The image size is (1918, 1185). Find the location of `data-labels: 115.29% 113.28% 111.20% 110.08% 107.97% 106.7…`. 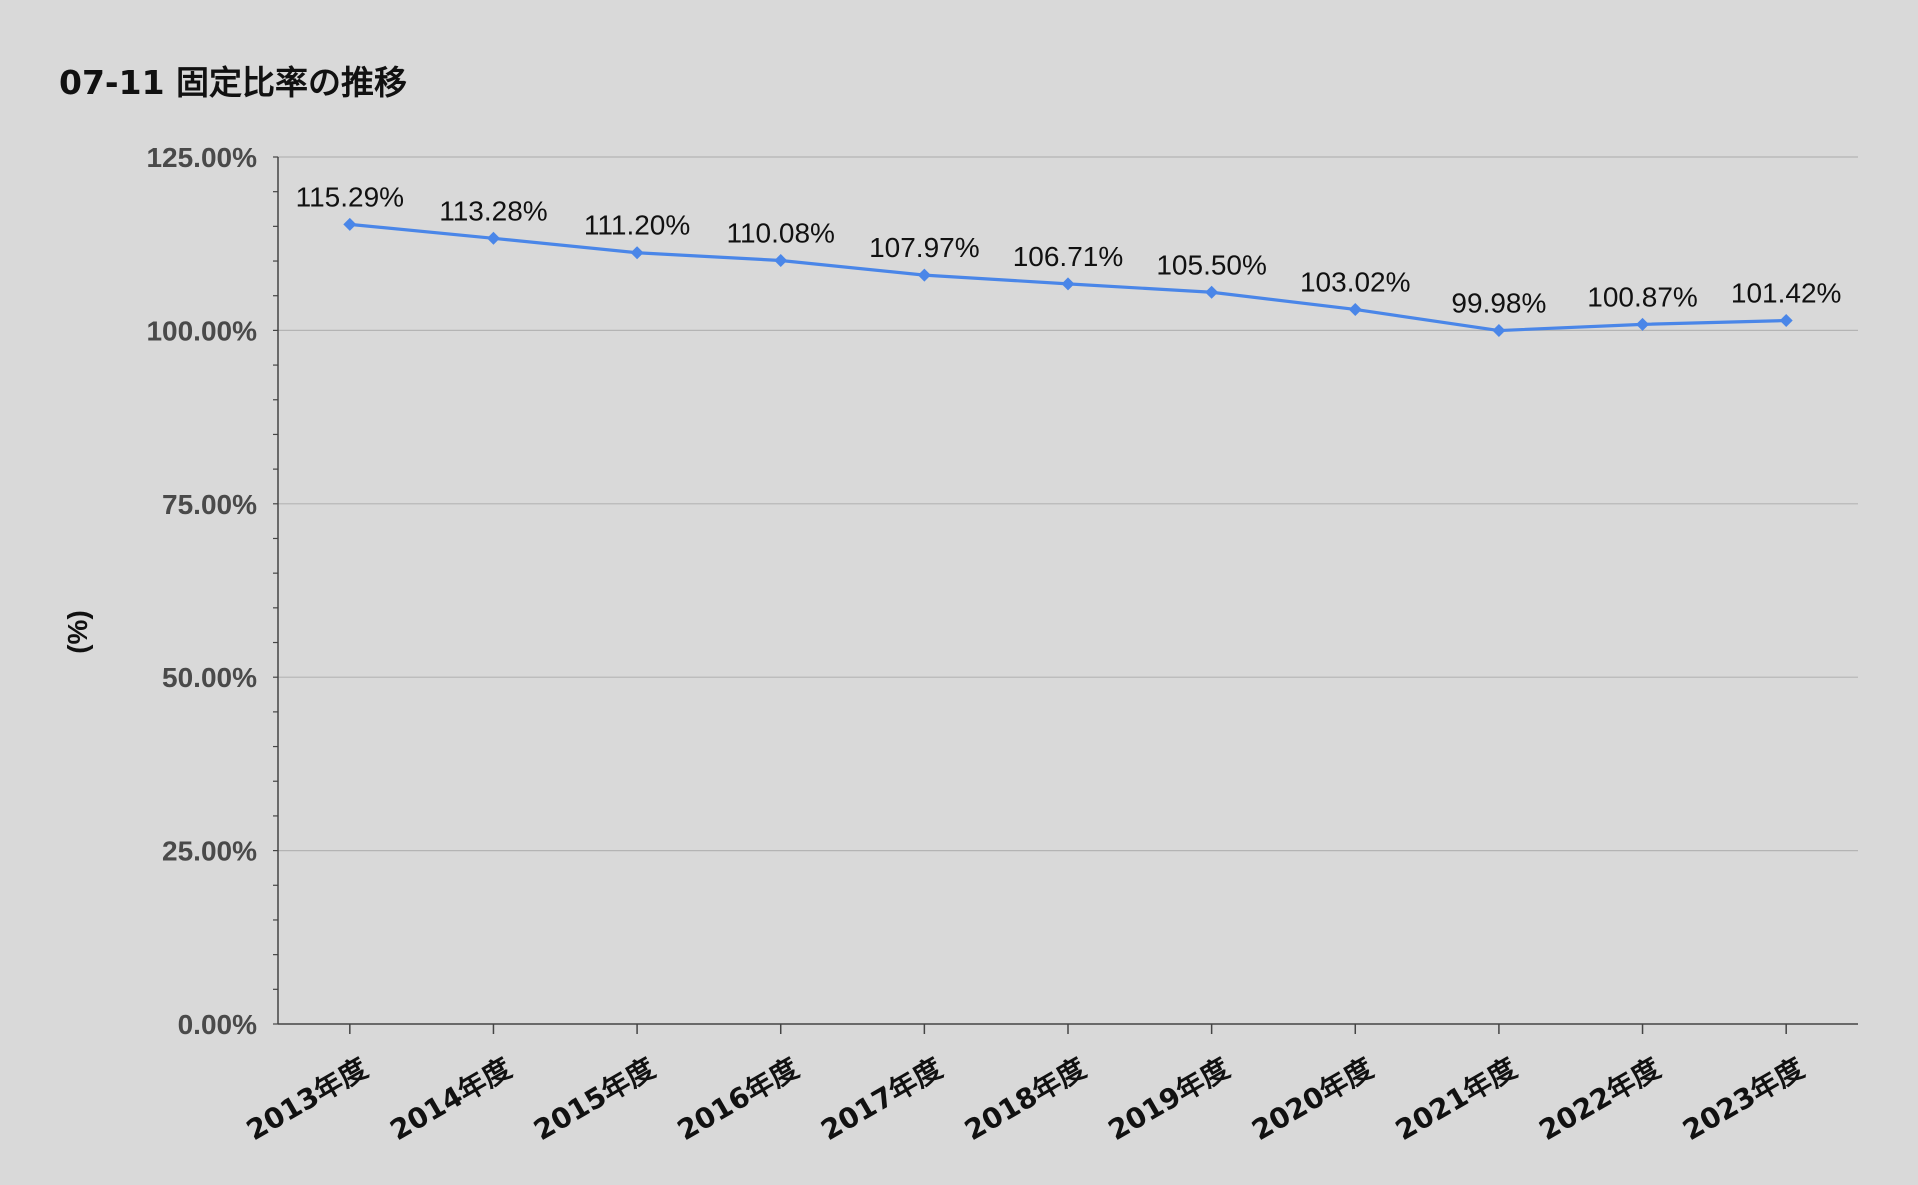

data-labels: 115.29% 113.28% 111.20% 110.08% 107.97% 106.7… is located at coordinates (1069, 249).